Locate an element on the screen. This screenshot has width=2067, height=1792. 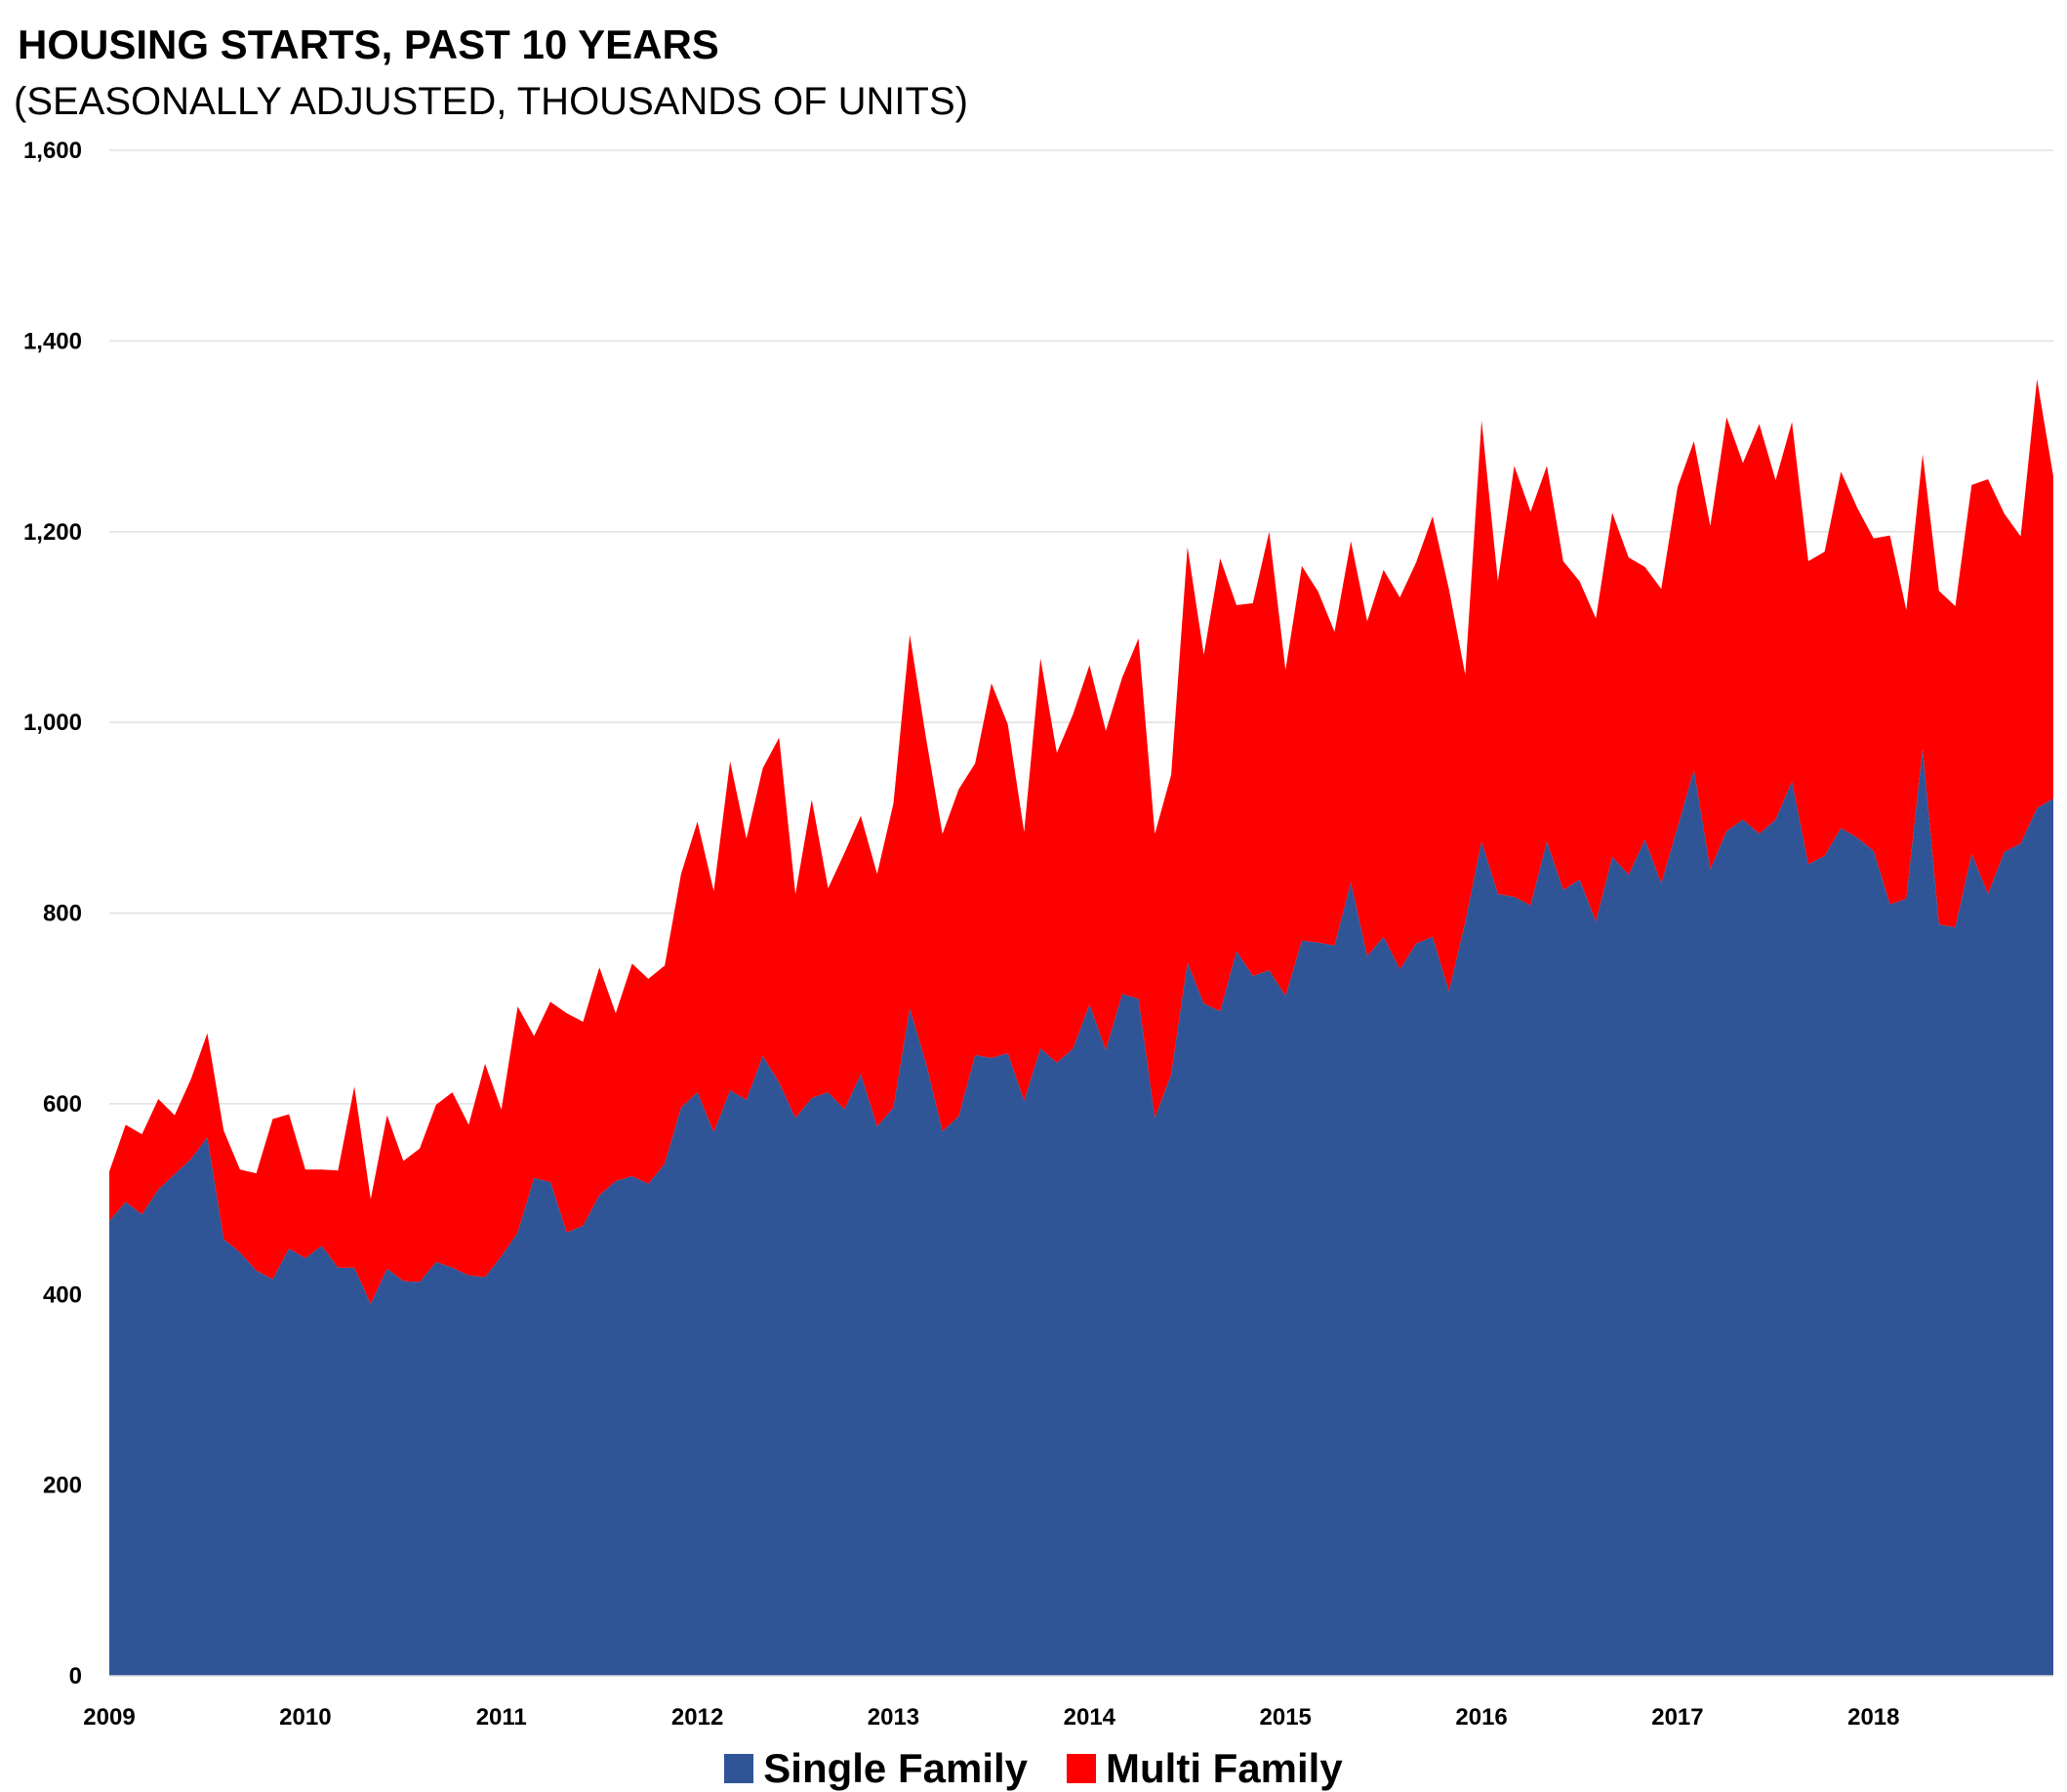
y-tick-label: 1,000 is located at coordinates (52, 723).